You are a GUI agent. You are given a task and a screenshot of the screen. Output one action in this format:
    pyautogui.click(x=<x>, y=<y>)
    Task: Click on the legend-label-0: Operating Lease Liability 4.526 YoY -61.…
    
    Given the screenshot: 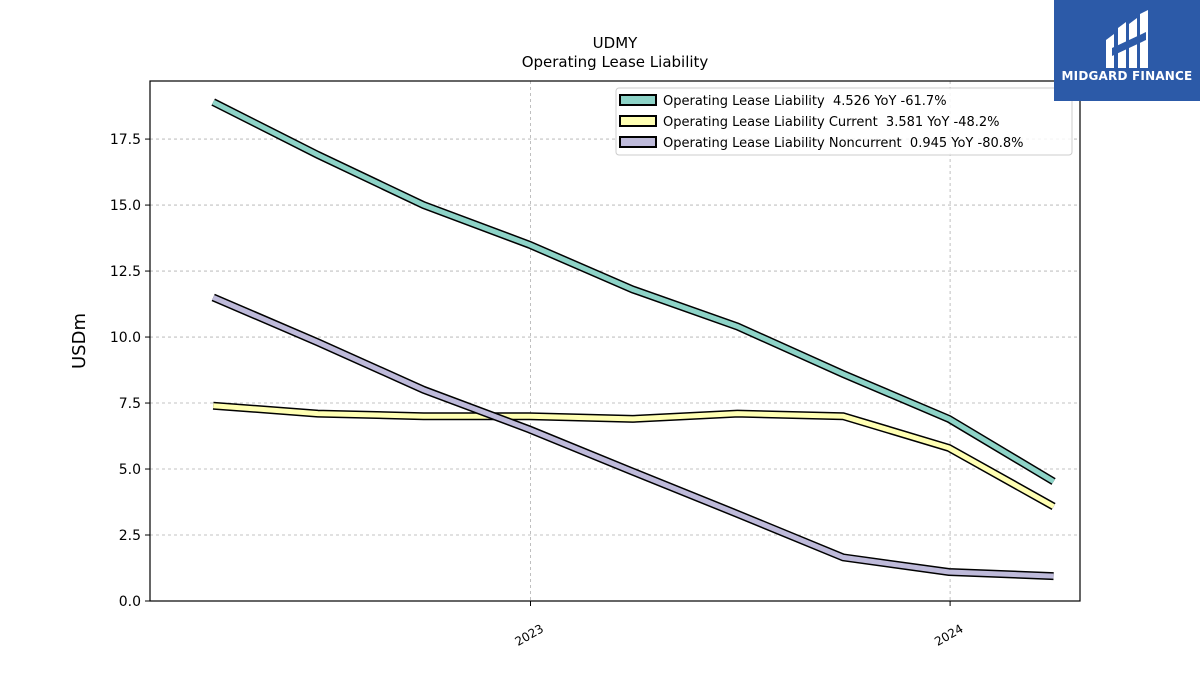 What is the action you would take?
    pyautogui.click(x=805, y=101)
    